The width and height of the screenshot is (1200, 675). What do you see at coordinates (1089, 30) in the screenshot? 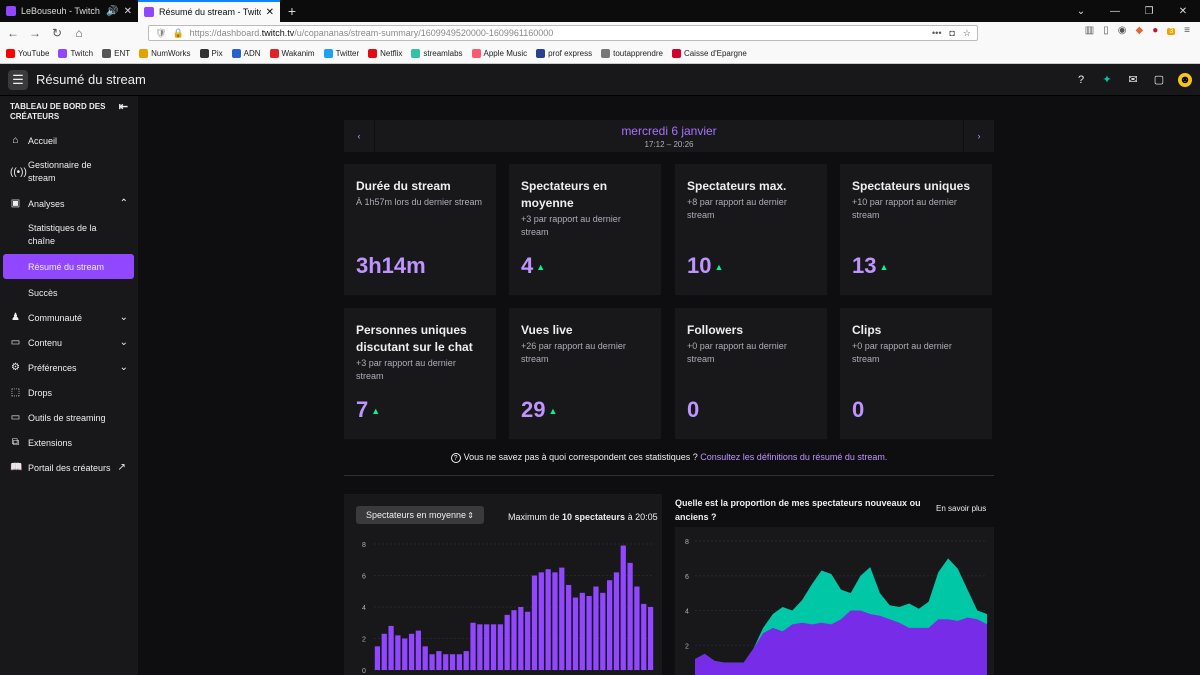
I see `library-icon: ▥` at bounding box center [1089, 30].